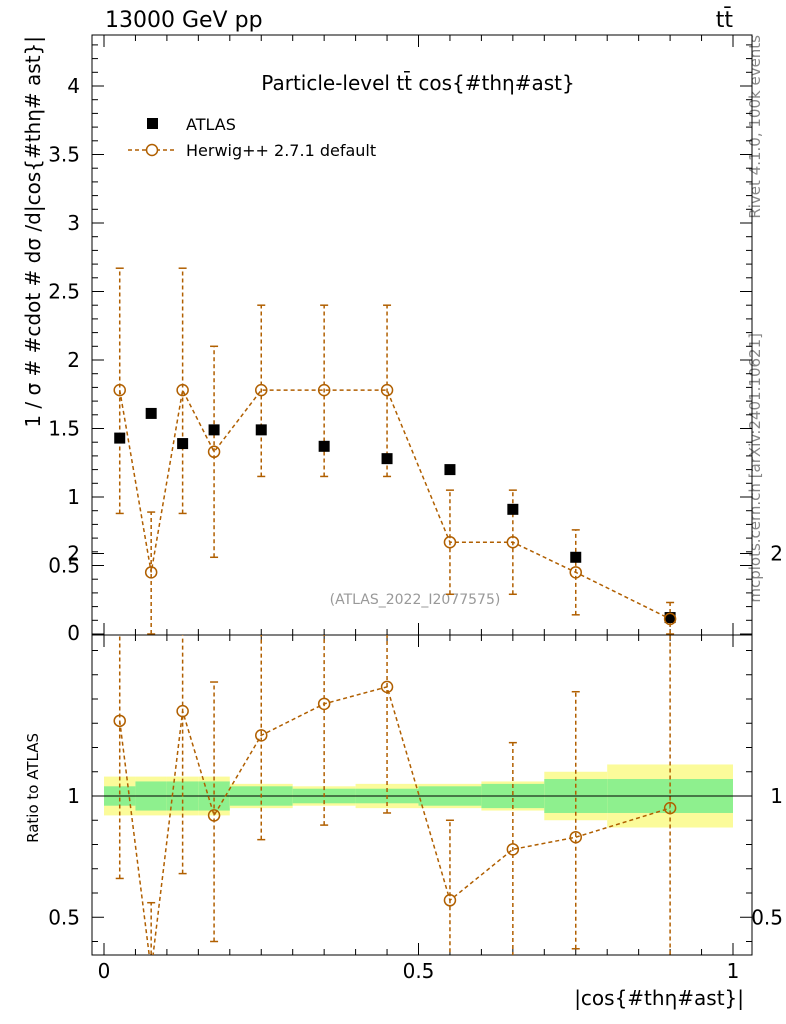  I want to click on ratio-xlabel: |cos{#thη#ast}|, so click(659, 998).